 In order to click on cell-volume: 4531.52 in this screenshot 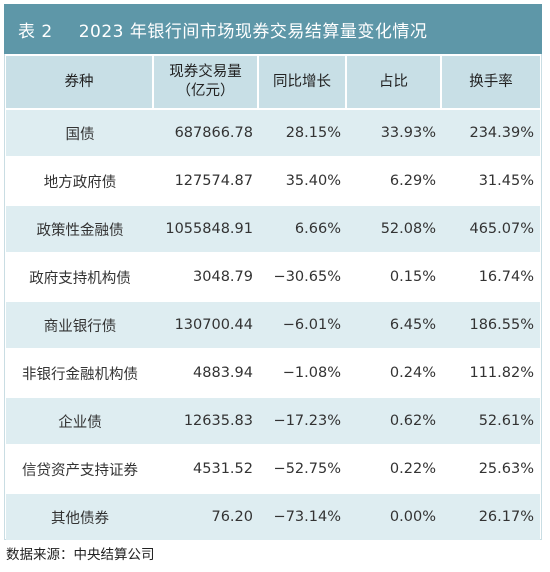, I will do `click(206, 470)`.